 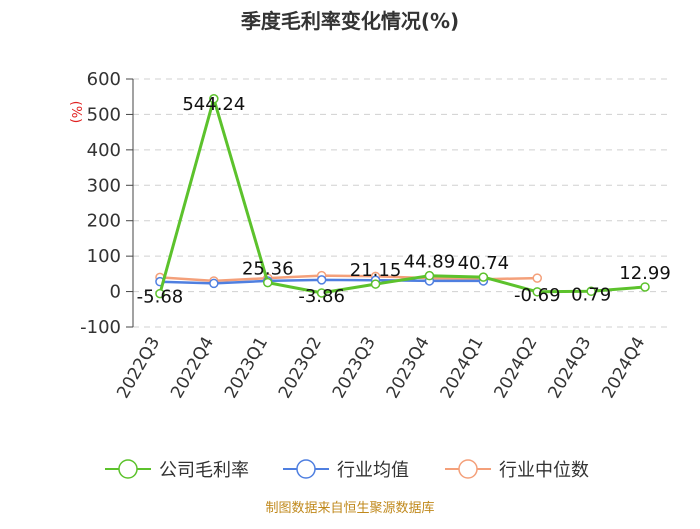 What do you see at coordinates (430, 262) in the screenshot?
I see `data-label: 44.89` at bounding box center [430, 262].